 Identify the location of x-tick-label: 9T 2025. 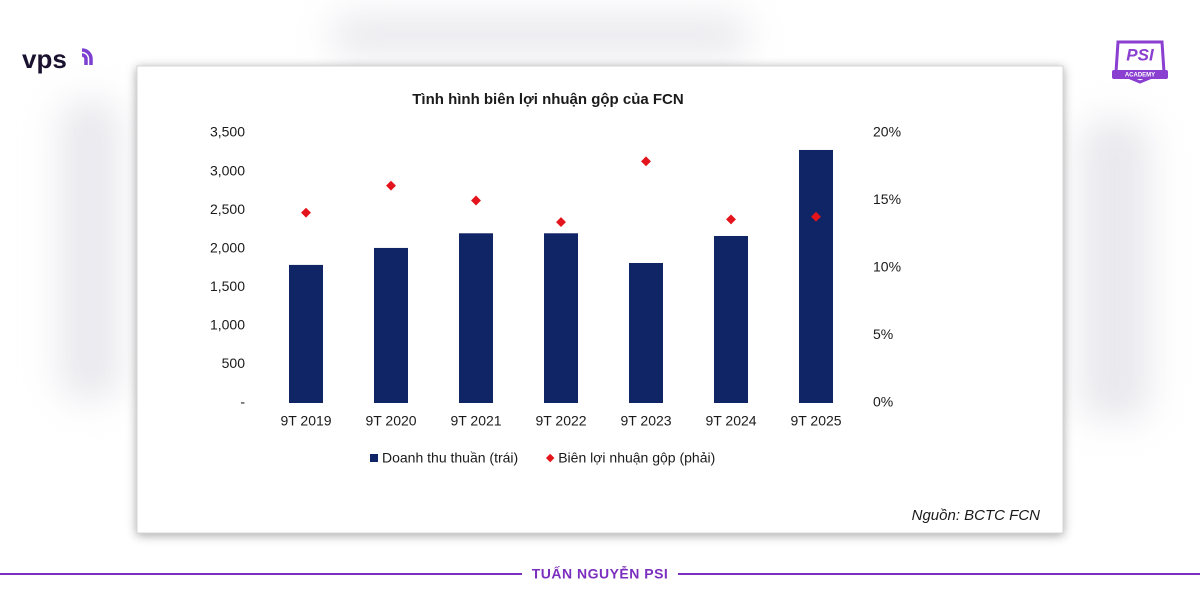
(815, 421).